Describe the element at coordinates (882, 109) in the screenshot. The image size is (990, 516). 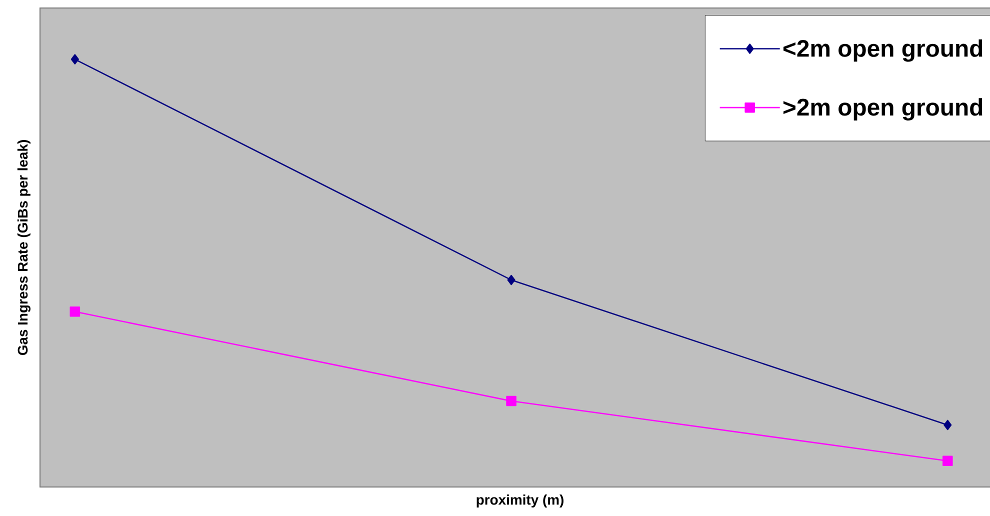
I see `legend-label: >2m open ground` at that location.